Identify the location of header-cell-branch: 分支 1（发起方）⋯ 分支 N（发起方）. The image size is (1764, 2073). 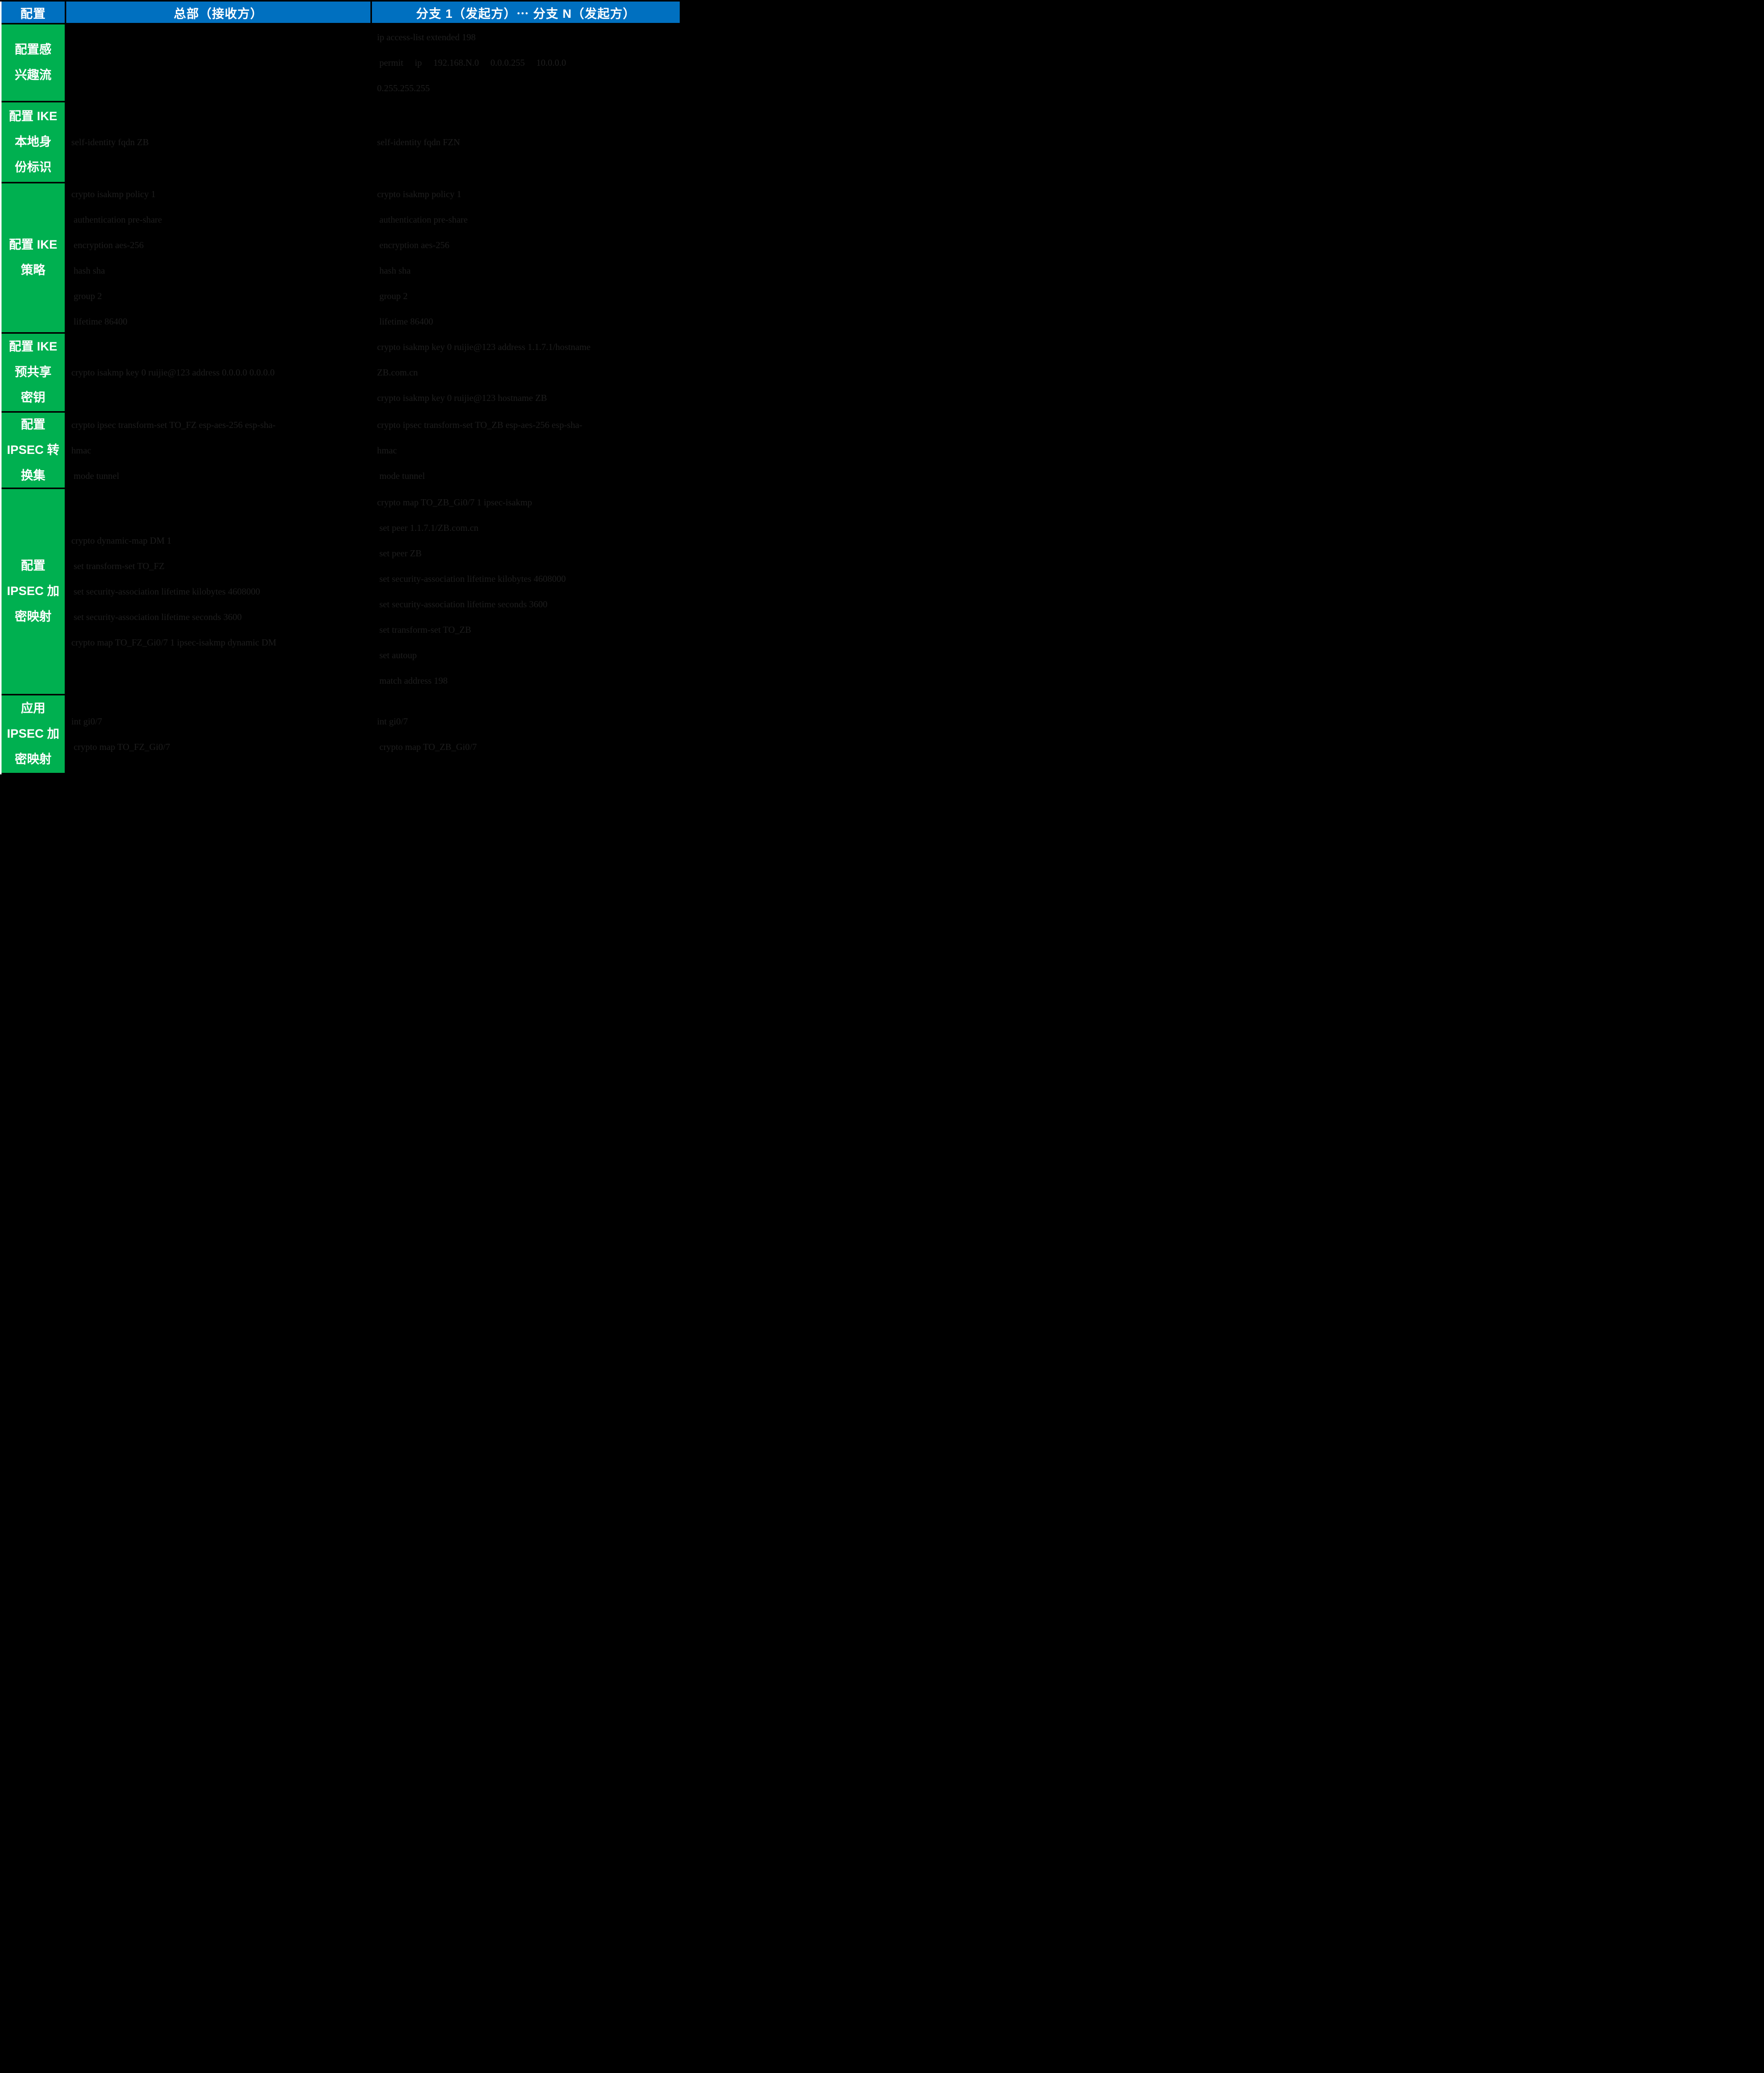
(526, 12).